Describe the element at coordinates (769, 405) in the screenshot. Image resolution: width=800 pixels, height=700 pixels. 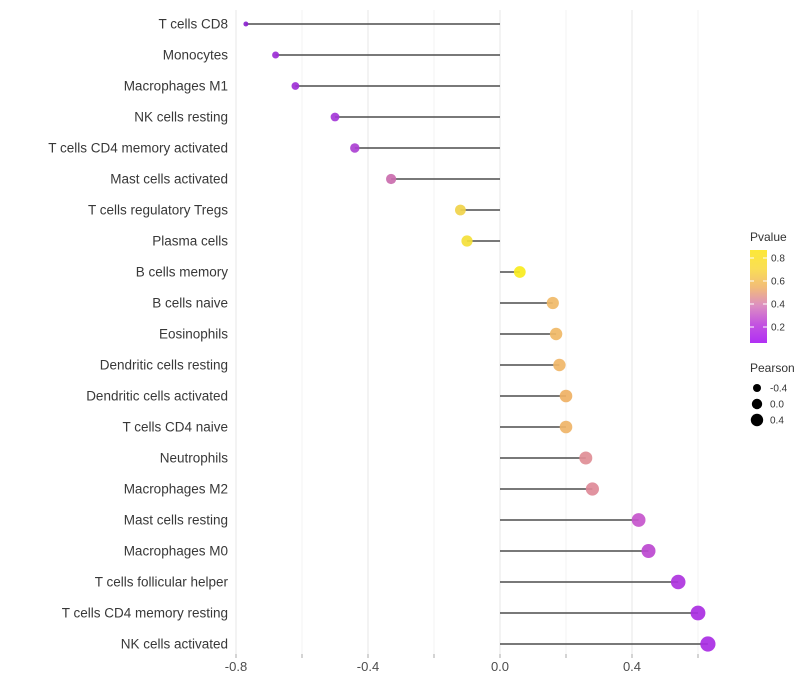
I see `legend-pearson-items: -0.4 0.0 0.4` at that location.